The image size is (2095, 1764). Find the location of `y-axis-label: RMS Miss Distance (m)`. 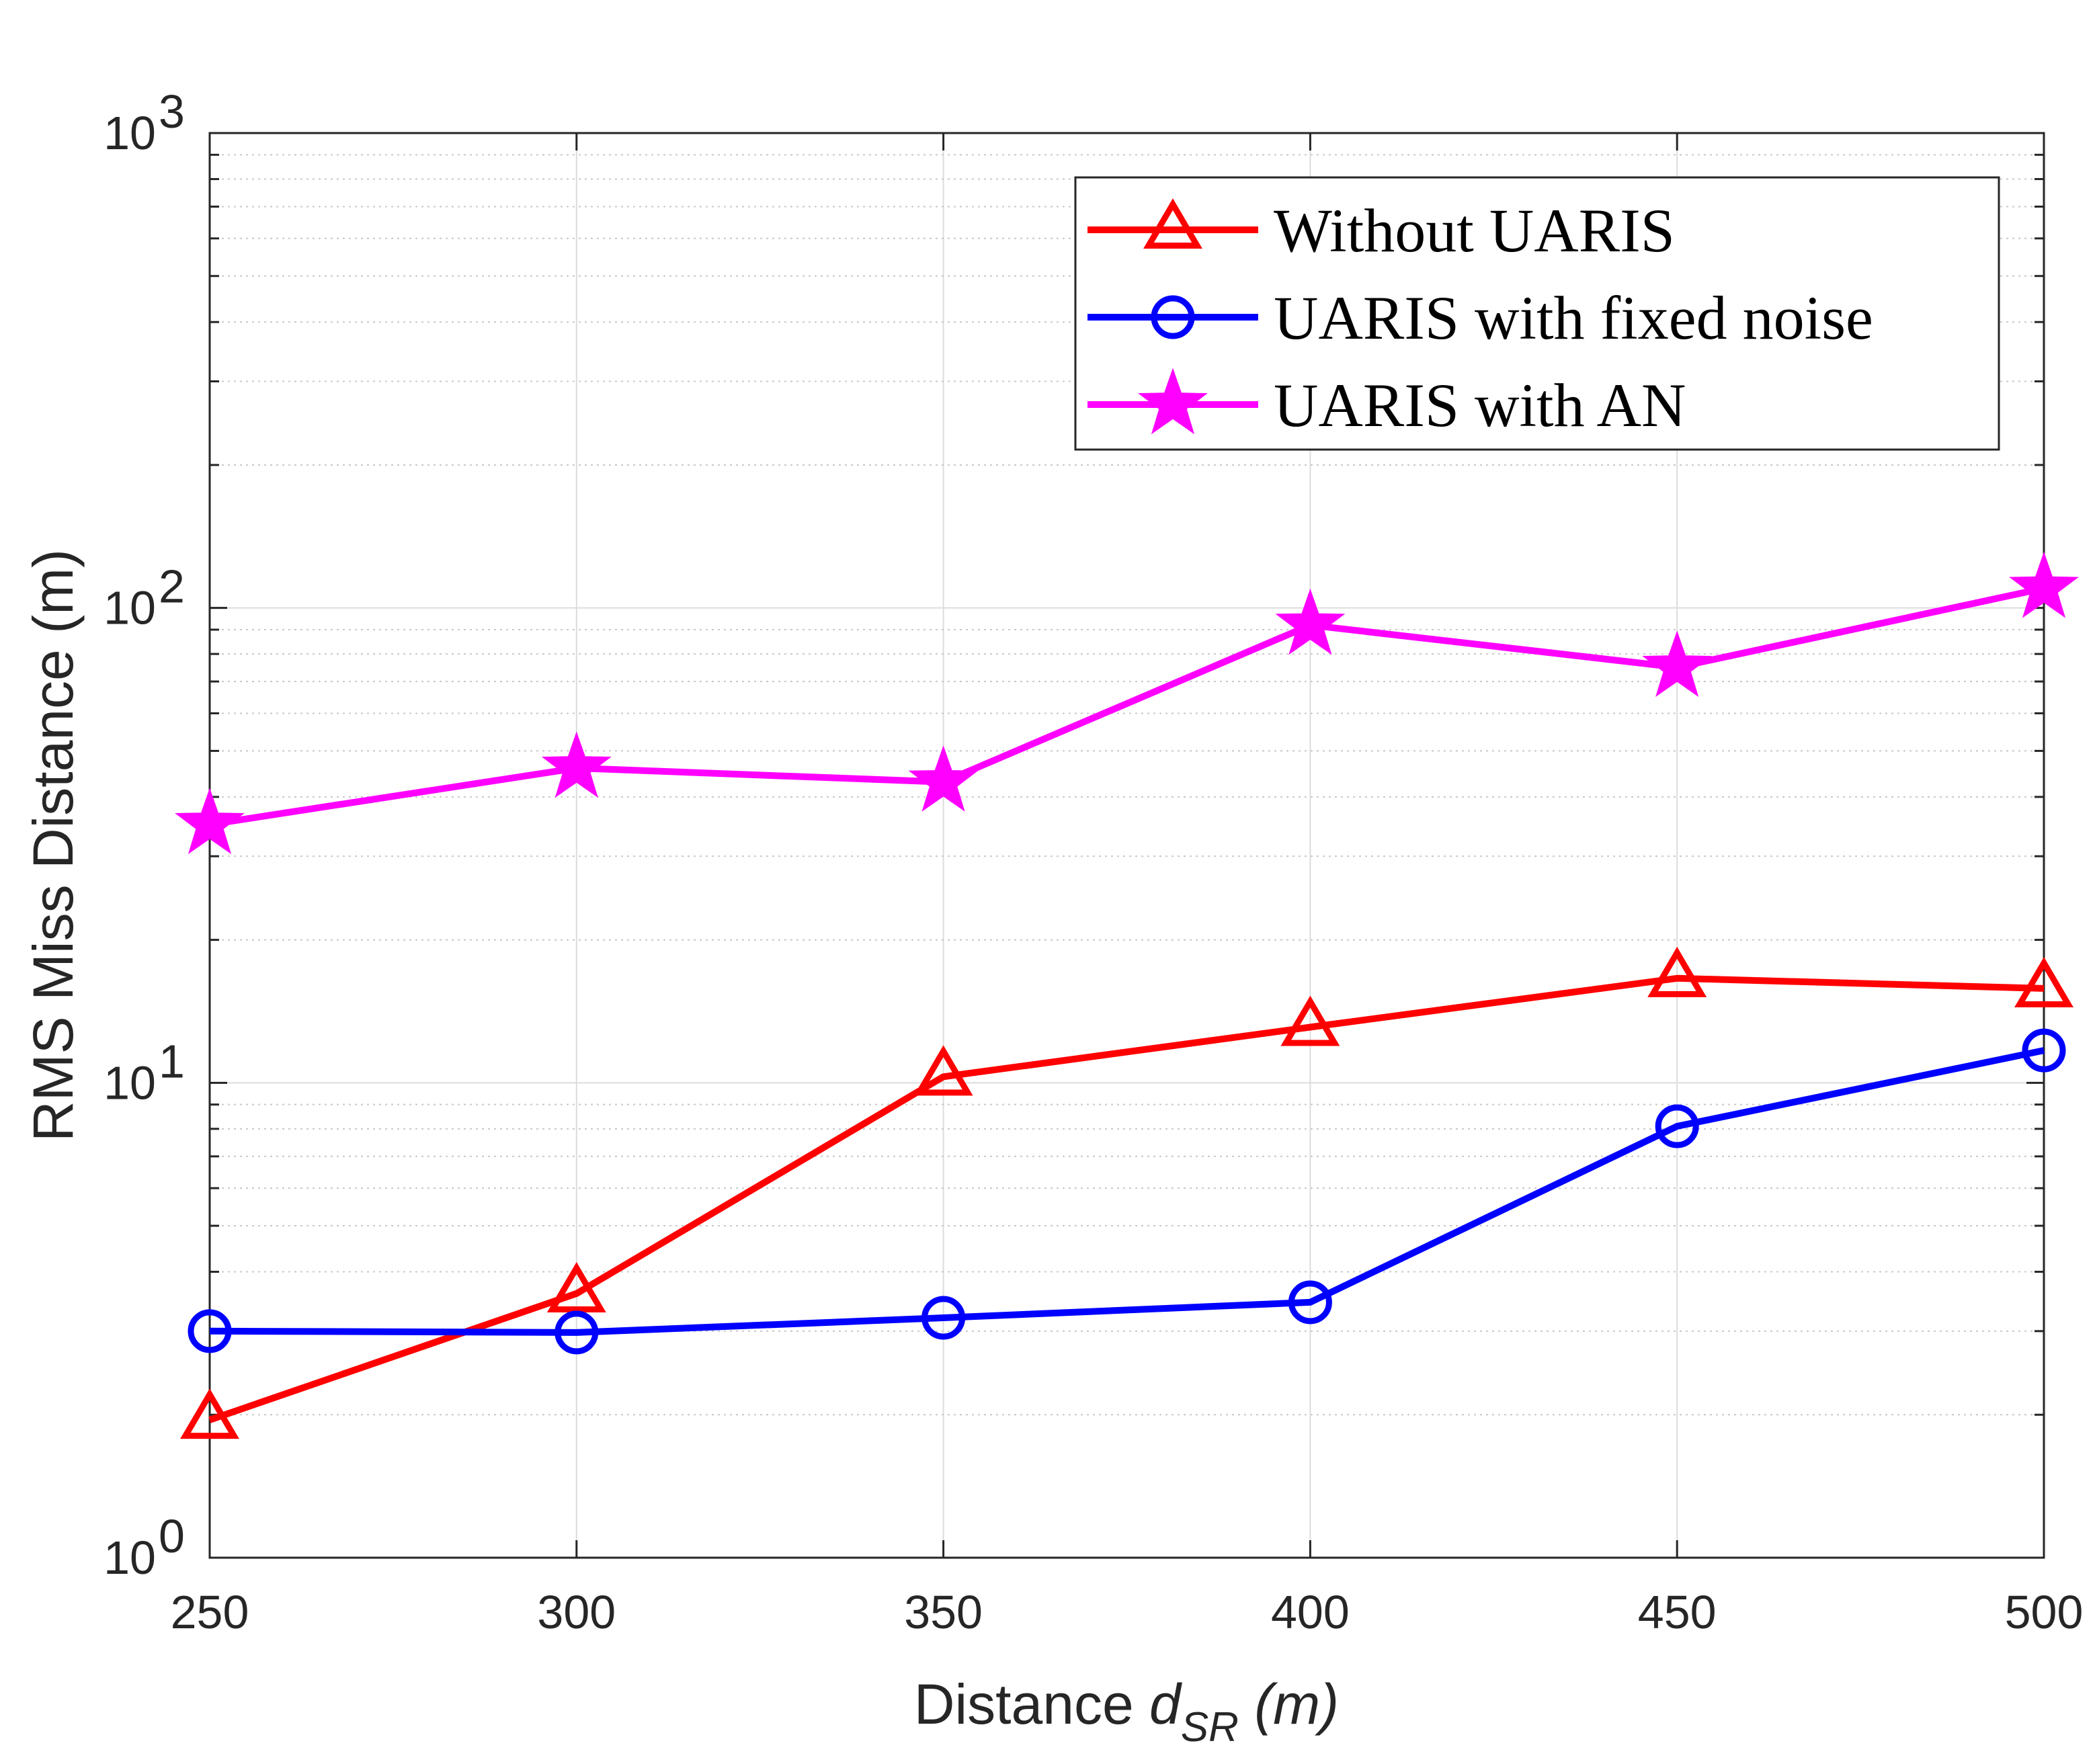

y-axis-label: RMS Miss Distance (m) is located at coordinates (54, 846).